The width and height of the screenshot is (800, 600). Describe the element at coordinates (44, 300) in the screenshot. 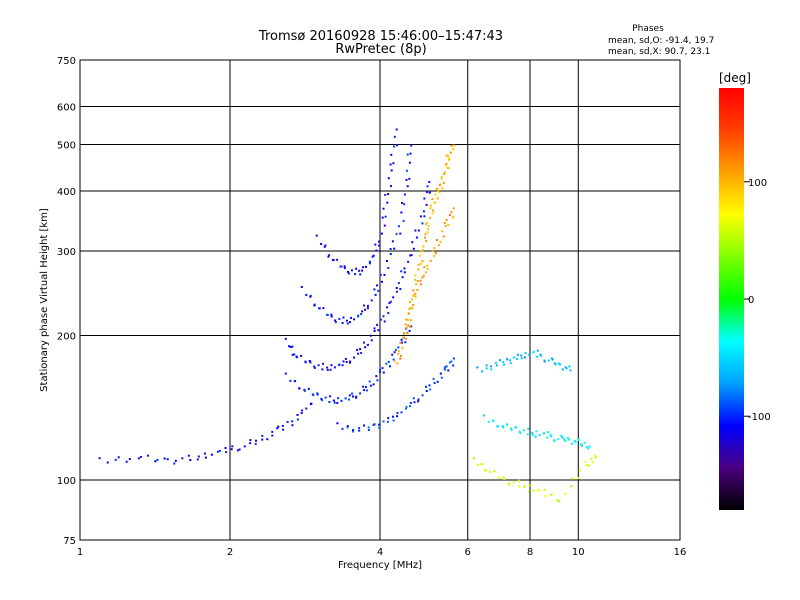

I see `y-axis-label: Stationary phase Virtual Height [km]` at that location.